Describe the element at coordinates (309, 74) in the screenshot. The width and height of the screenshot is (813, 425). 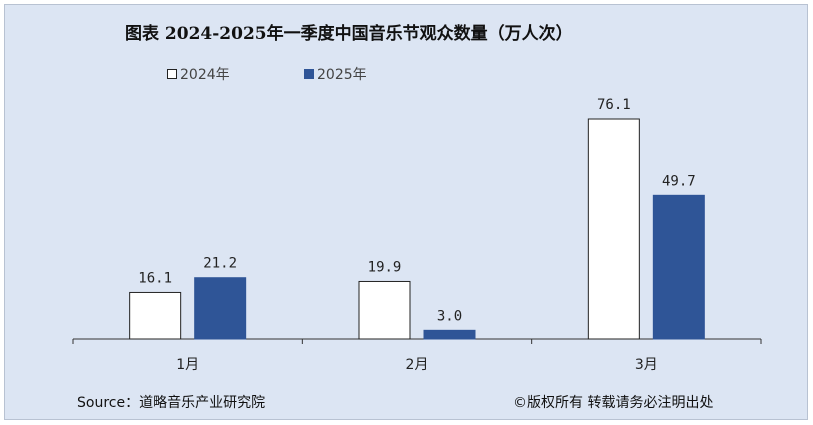
I see `legend-swatch-2025` at that location.